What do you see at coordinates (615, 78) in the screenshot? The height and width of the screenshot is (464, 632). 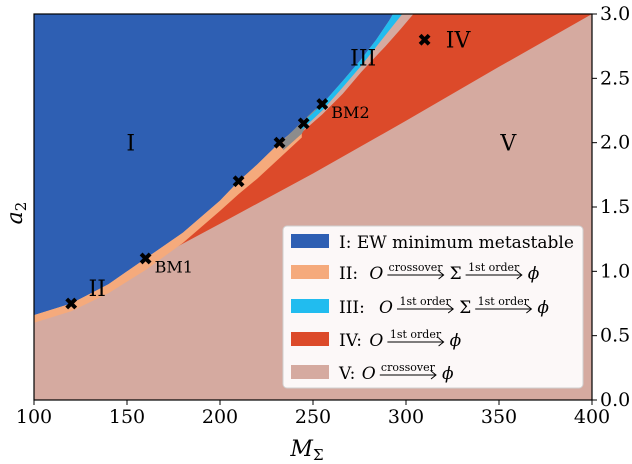 I see `y-tick-label: 2.5` at bounding box center [615, 78].